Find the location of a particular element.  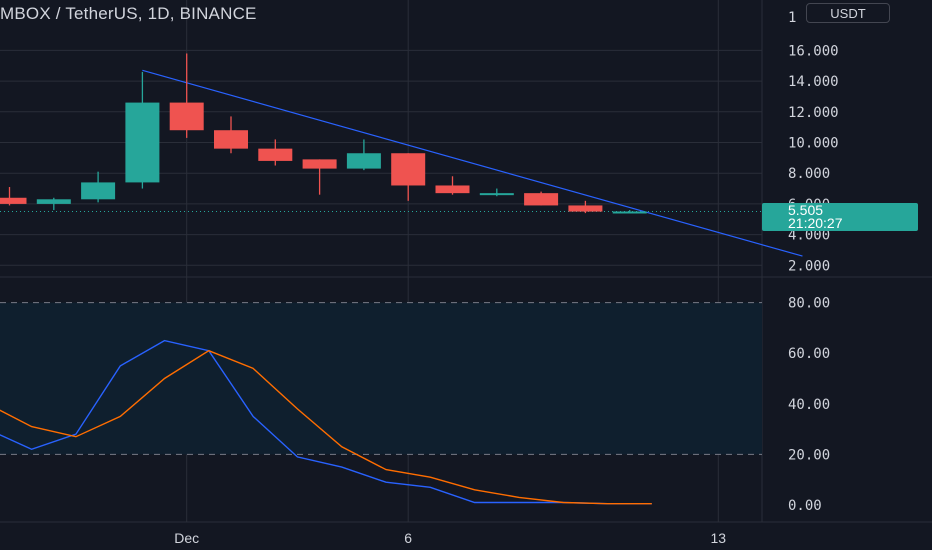

last-price: 5.505 is located at coordinates (806, 210).